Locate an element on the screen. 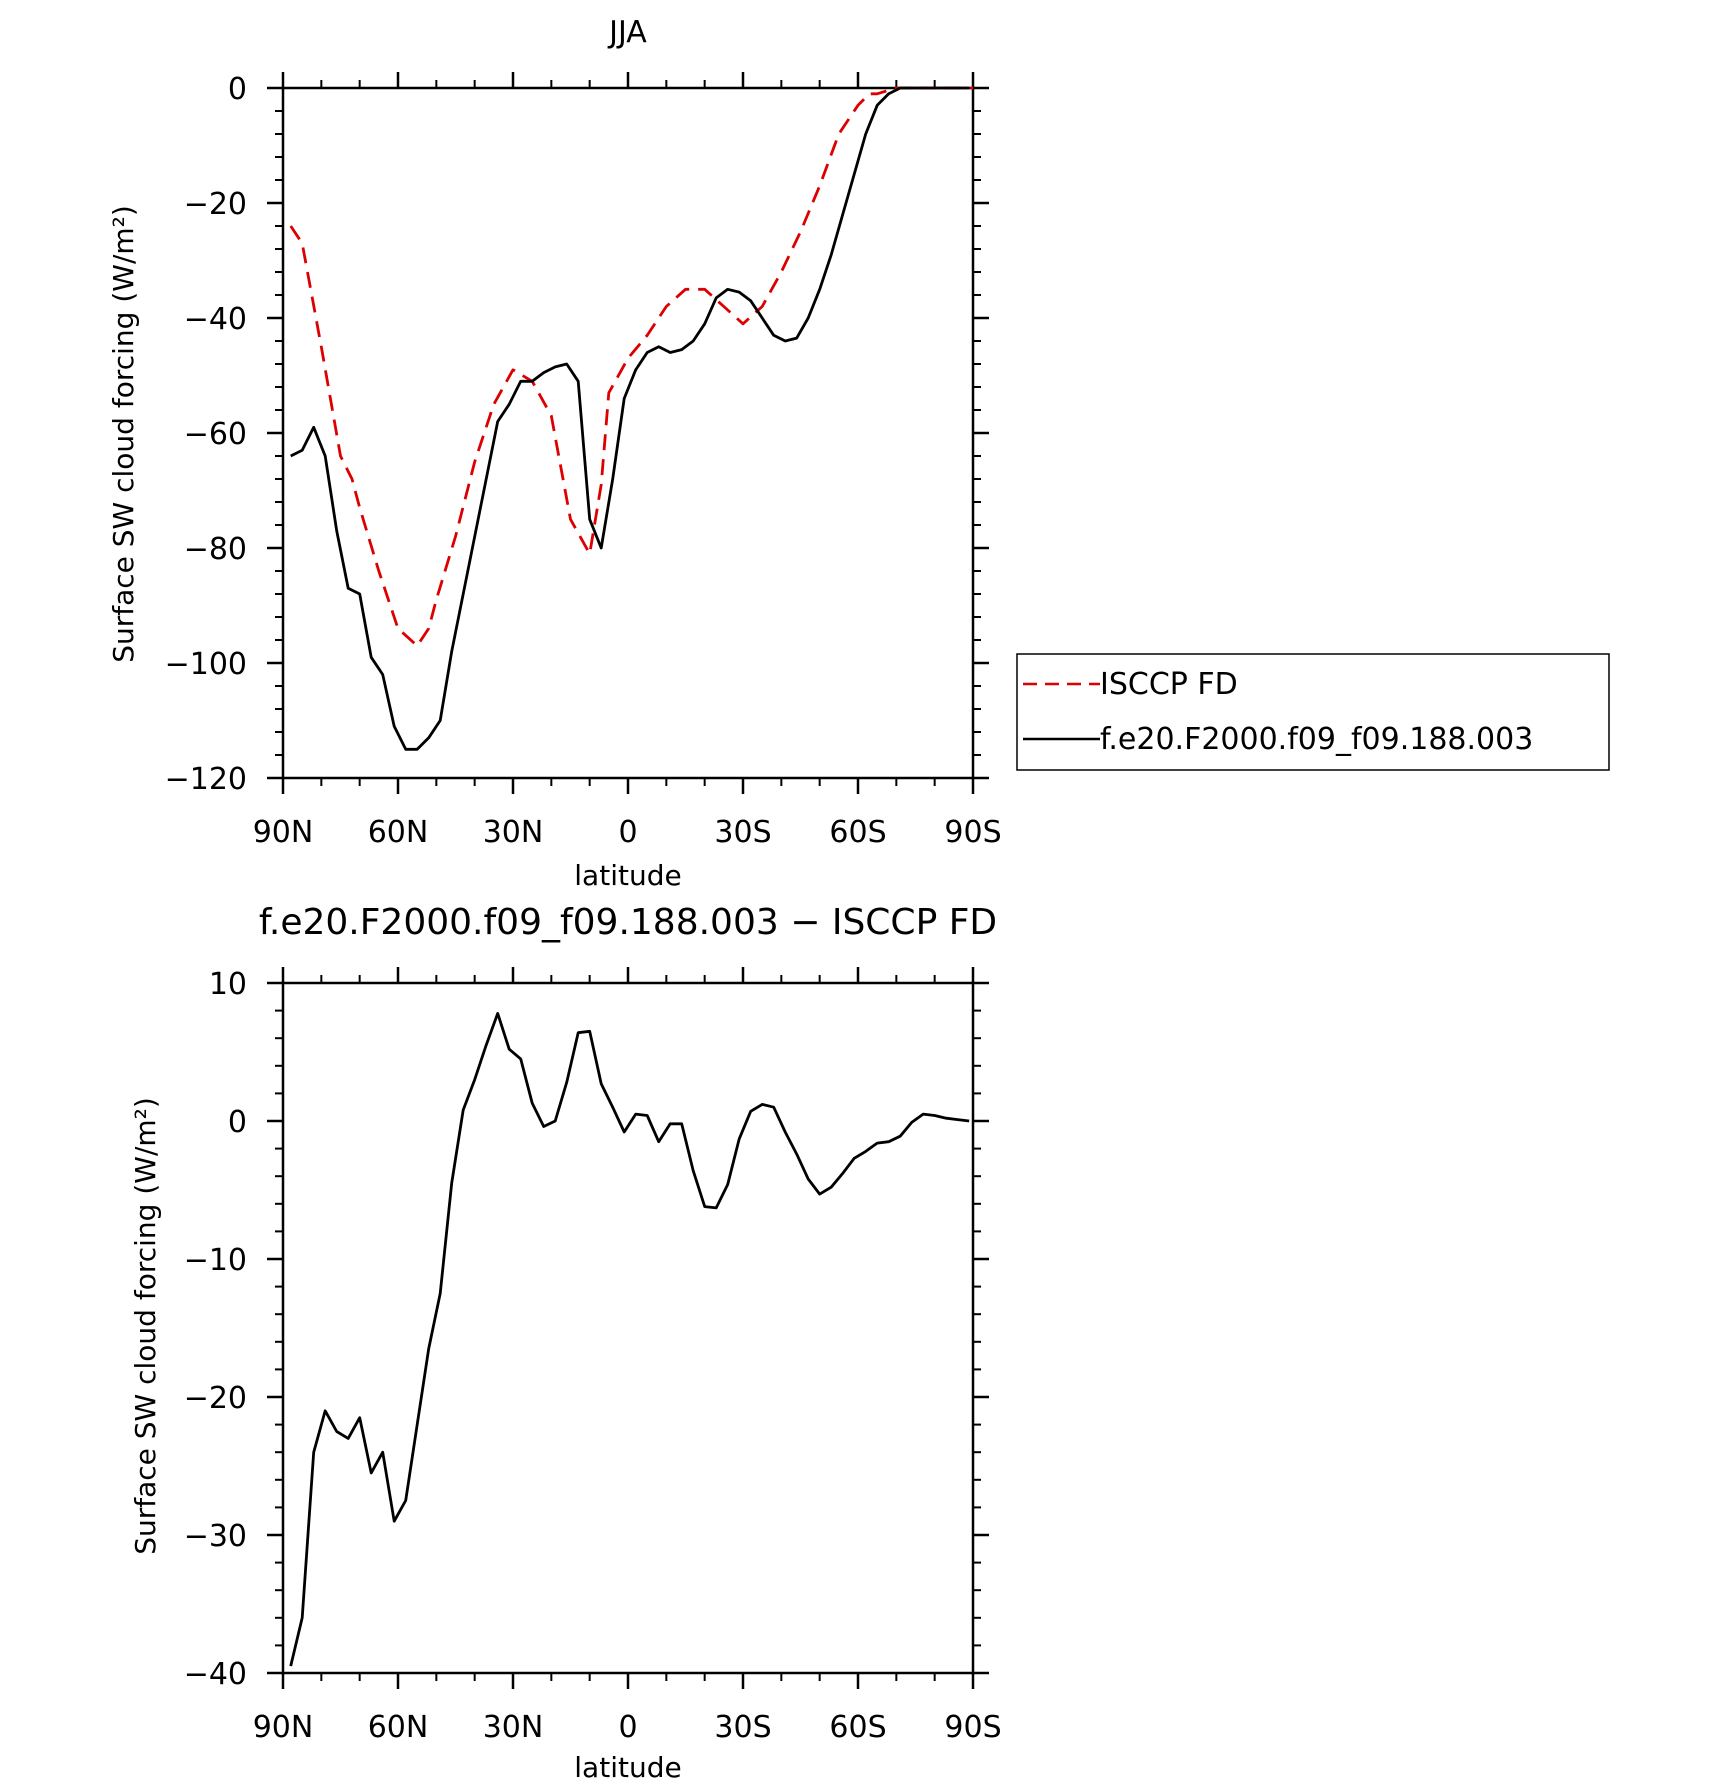  bottom-y-axis-label: Surface SW cloud forcing (W/m²) is located at coordinates (145, 1326).